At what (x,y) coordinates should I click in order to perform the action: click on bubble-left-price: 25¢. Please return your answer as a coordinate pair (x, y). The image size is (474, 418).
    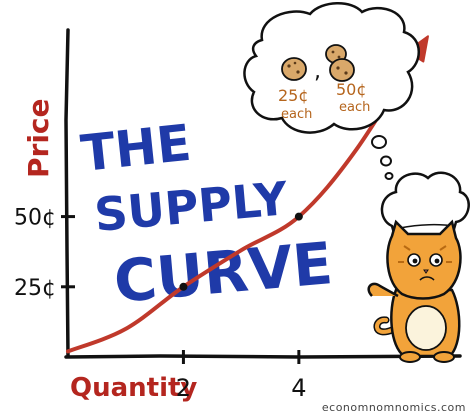
    Looking at the image, I should click on (293, 95).